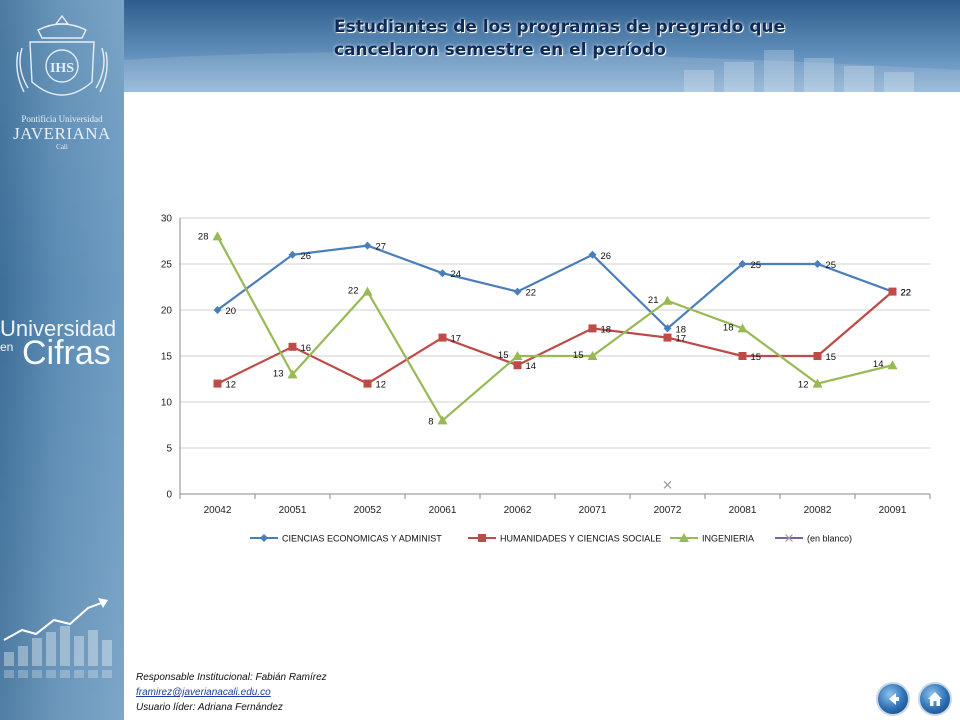  Describe the element at coordinates (278, 373) in the screenshot. I see `data-label: 13` at that location.